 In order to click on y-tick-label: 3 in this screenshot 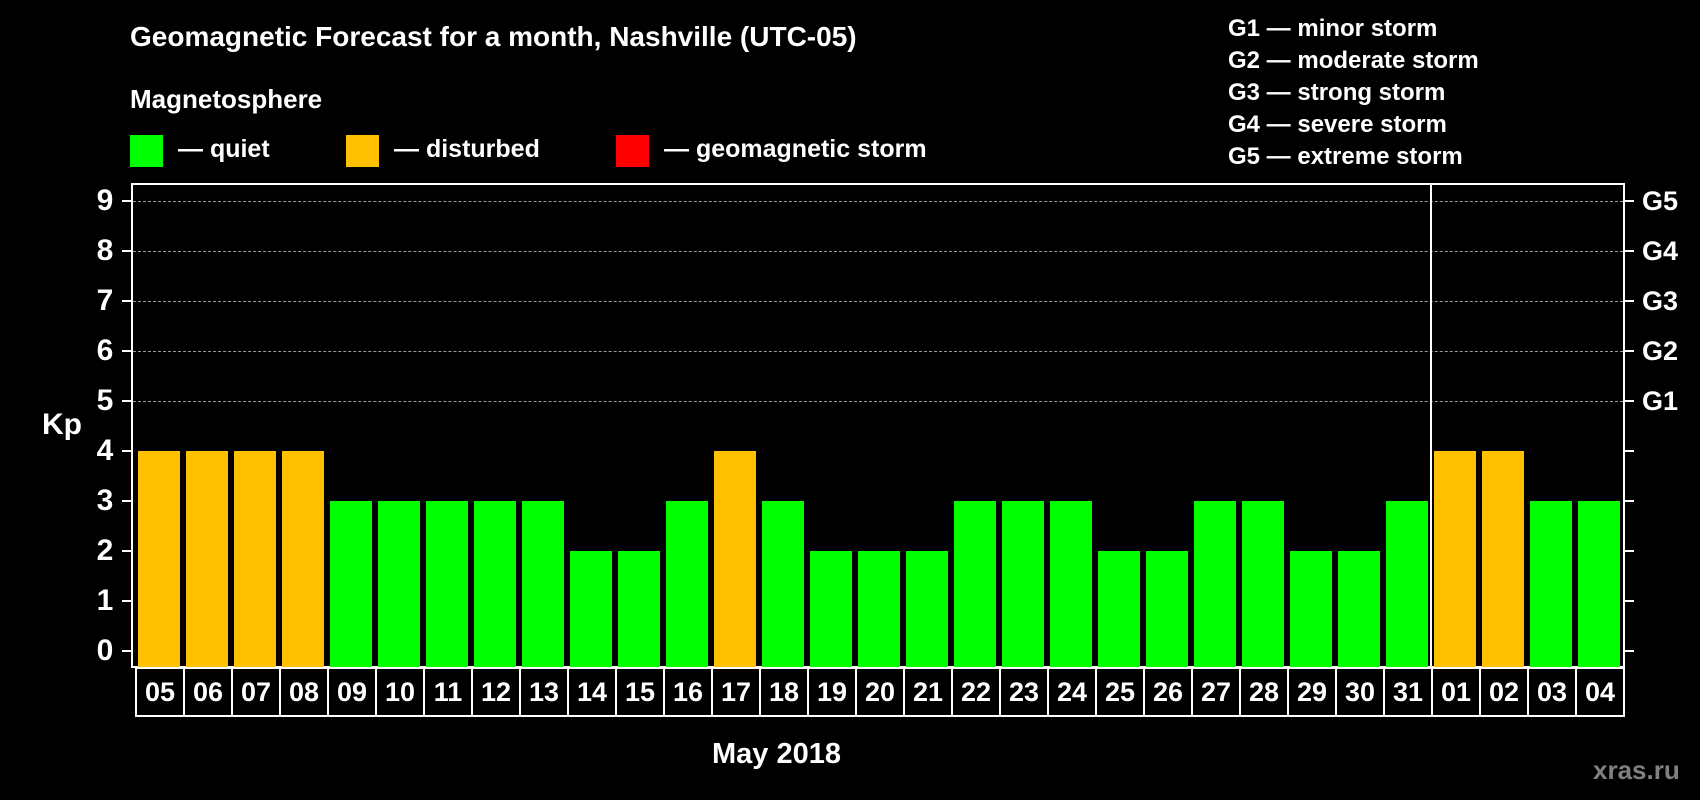, I will do `click(105, 500)`.